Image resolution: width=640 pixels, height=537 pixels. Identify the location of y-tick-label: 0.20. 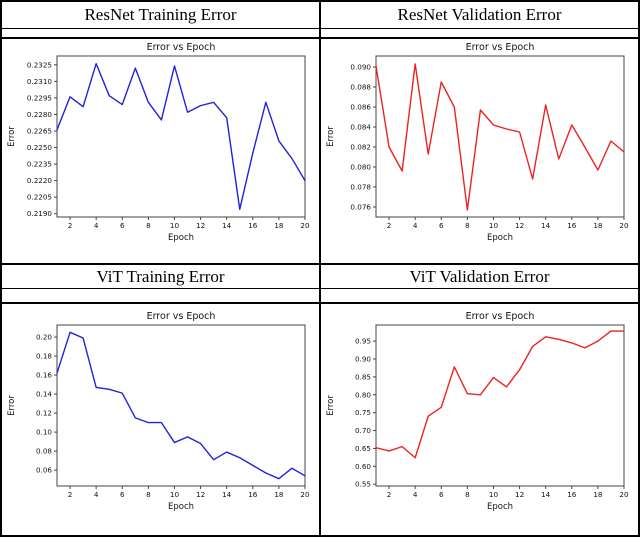
(43, 336).